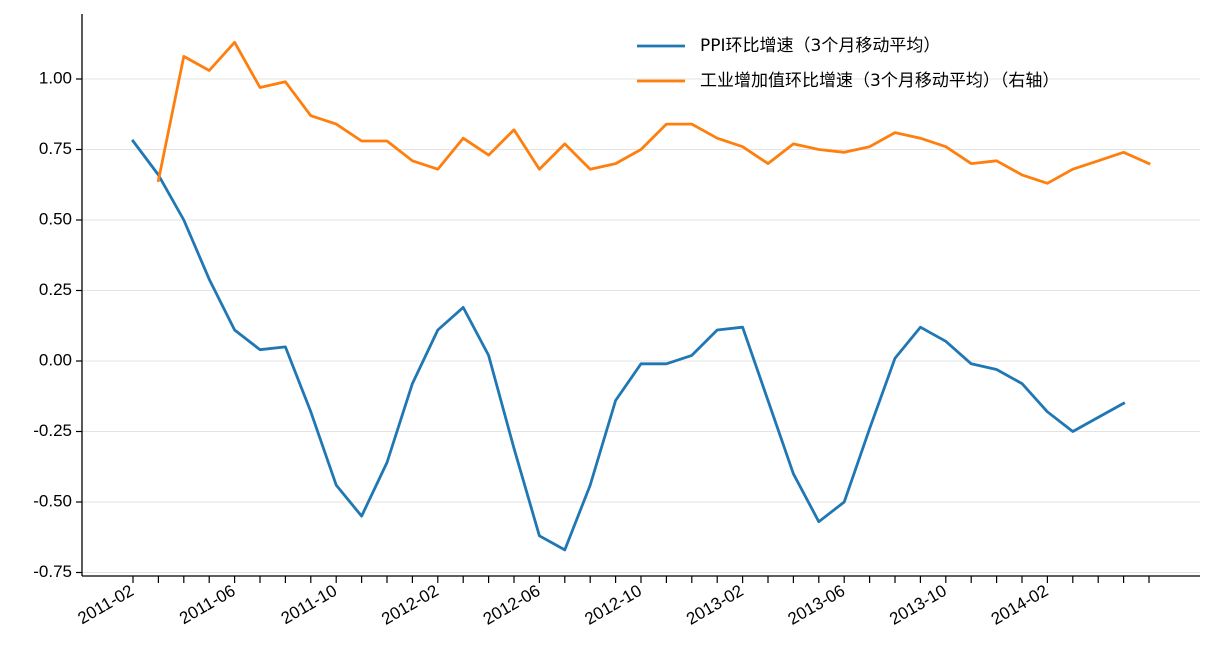  What do you see at coordinates (55, 148) in the screenshot?
I see `y-tick-label: 0.75` at bounding box center [55, 148].